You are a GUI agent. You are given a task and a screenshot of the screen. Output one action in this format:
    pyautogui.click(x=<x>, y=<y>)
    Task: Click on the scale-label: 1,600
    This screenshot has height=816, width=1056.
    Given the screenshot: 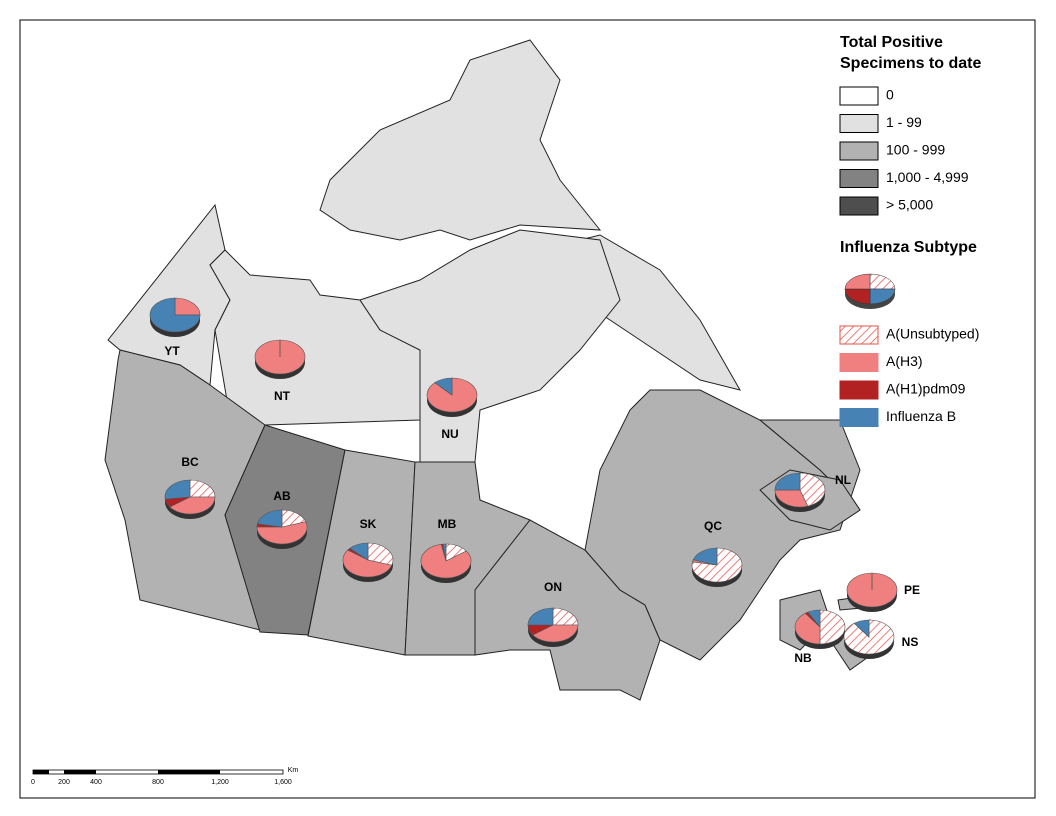 What is the action you would take?
    pyautogui.click(x=283, y=782)
    